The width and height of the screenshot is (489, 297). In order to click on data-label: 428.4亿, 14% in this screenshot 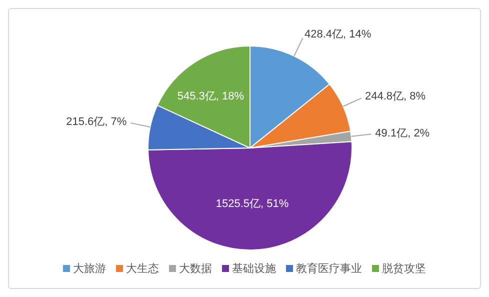, I will do `click(338, 34)`.